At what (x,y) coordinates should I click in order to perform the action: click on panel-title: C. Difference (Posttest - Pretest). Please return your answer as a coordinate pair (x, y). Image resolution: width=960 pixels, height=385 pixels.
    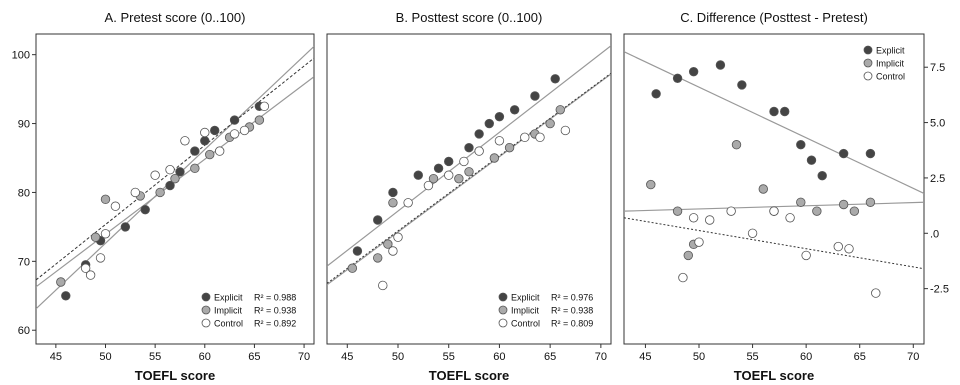
    Looking at the image, I should click on (774, 17).